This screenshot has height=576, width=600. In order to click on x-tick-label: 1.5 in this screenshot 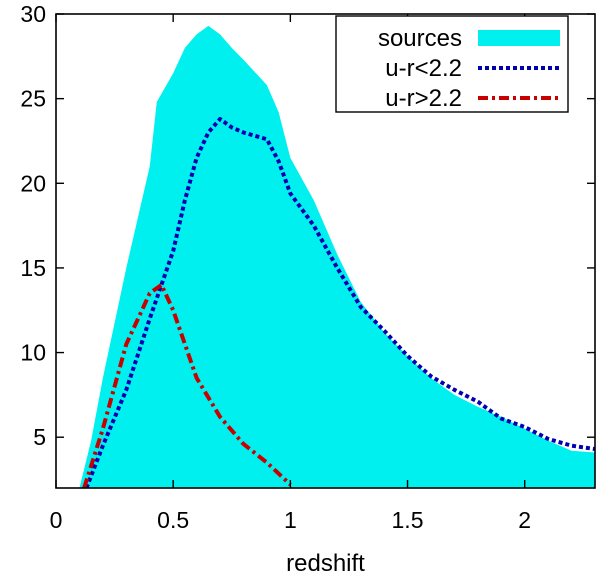, I will do `click(408, 520)`.